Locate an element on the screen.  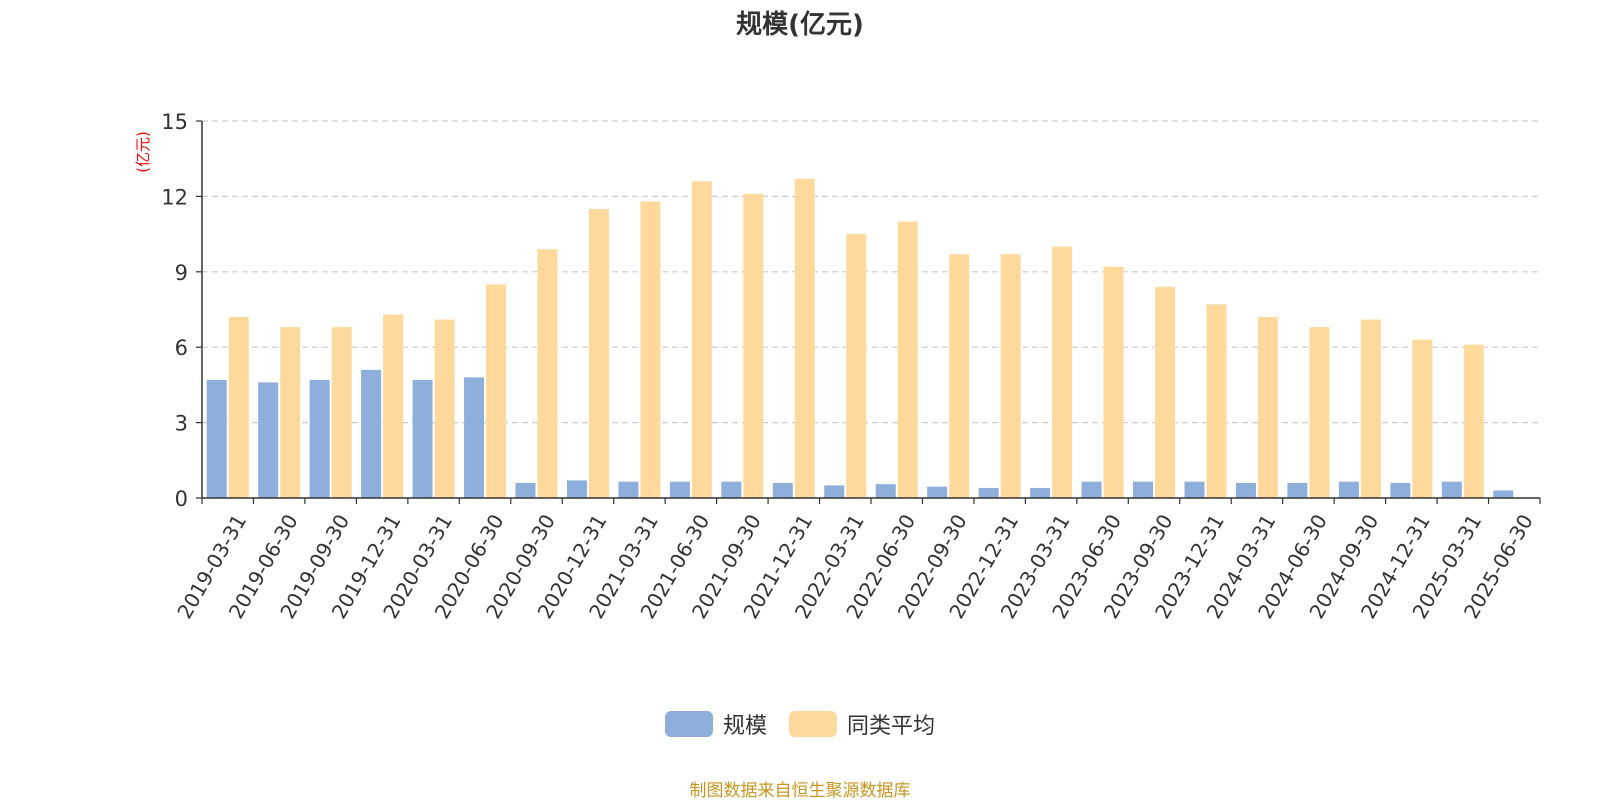
legend-swatch-scale is located at coordinates (688, 724).